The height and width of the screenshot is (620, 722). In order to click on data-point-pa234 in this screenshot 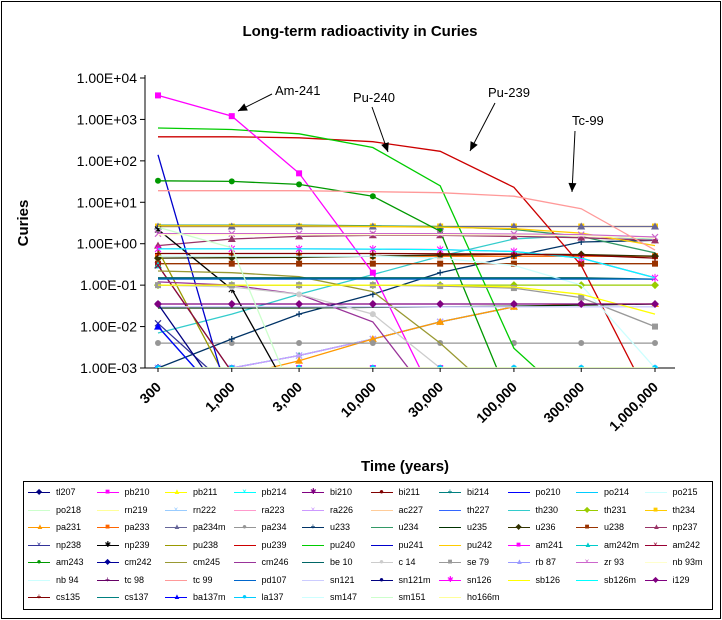, I will do `click(655, 343)`.